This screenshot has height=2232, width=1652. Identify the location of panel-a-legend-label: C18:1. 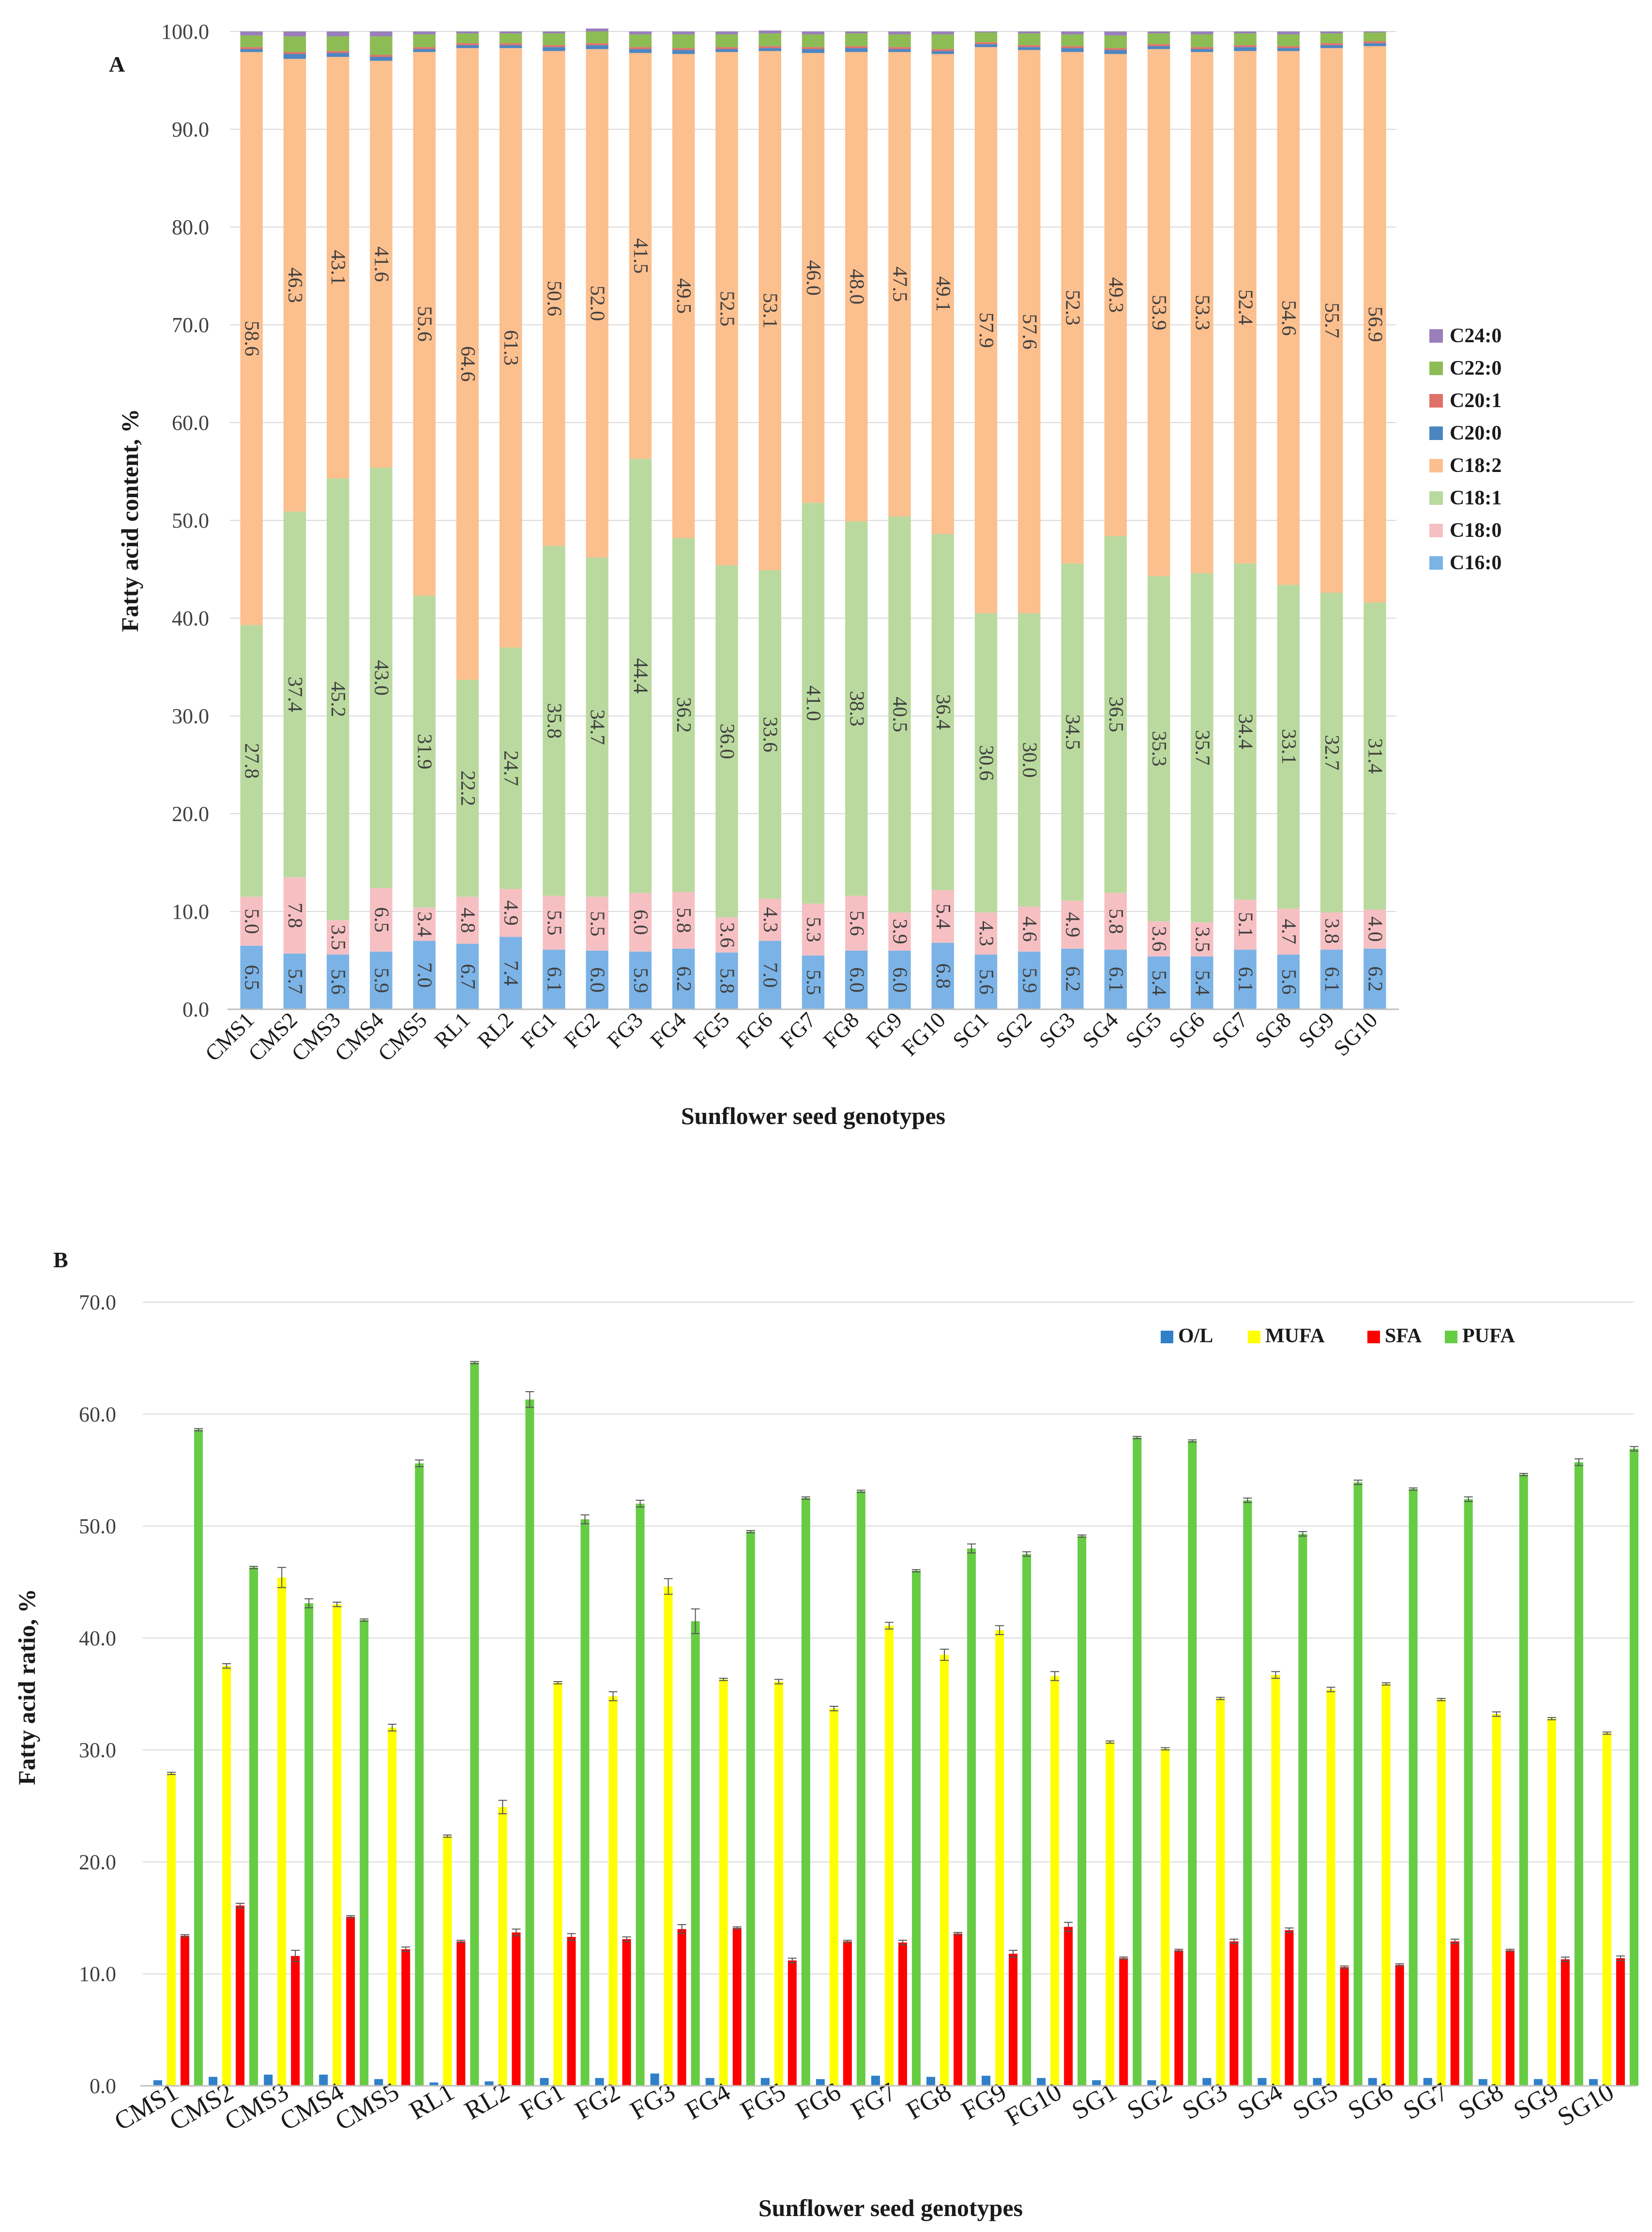
(1475, 498).